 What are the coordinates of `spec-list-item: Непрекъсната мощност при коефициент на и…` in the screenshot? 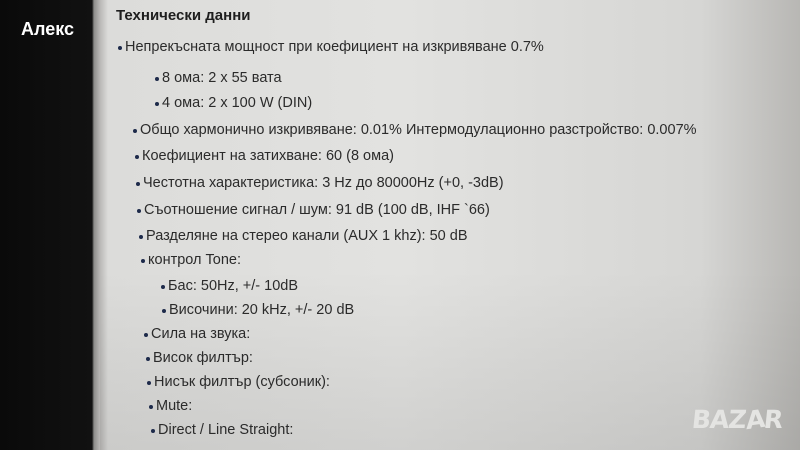 It's located at (331, 47).